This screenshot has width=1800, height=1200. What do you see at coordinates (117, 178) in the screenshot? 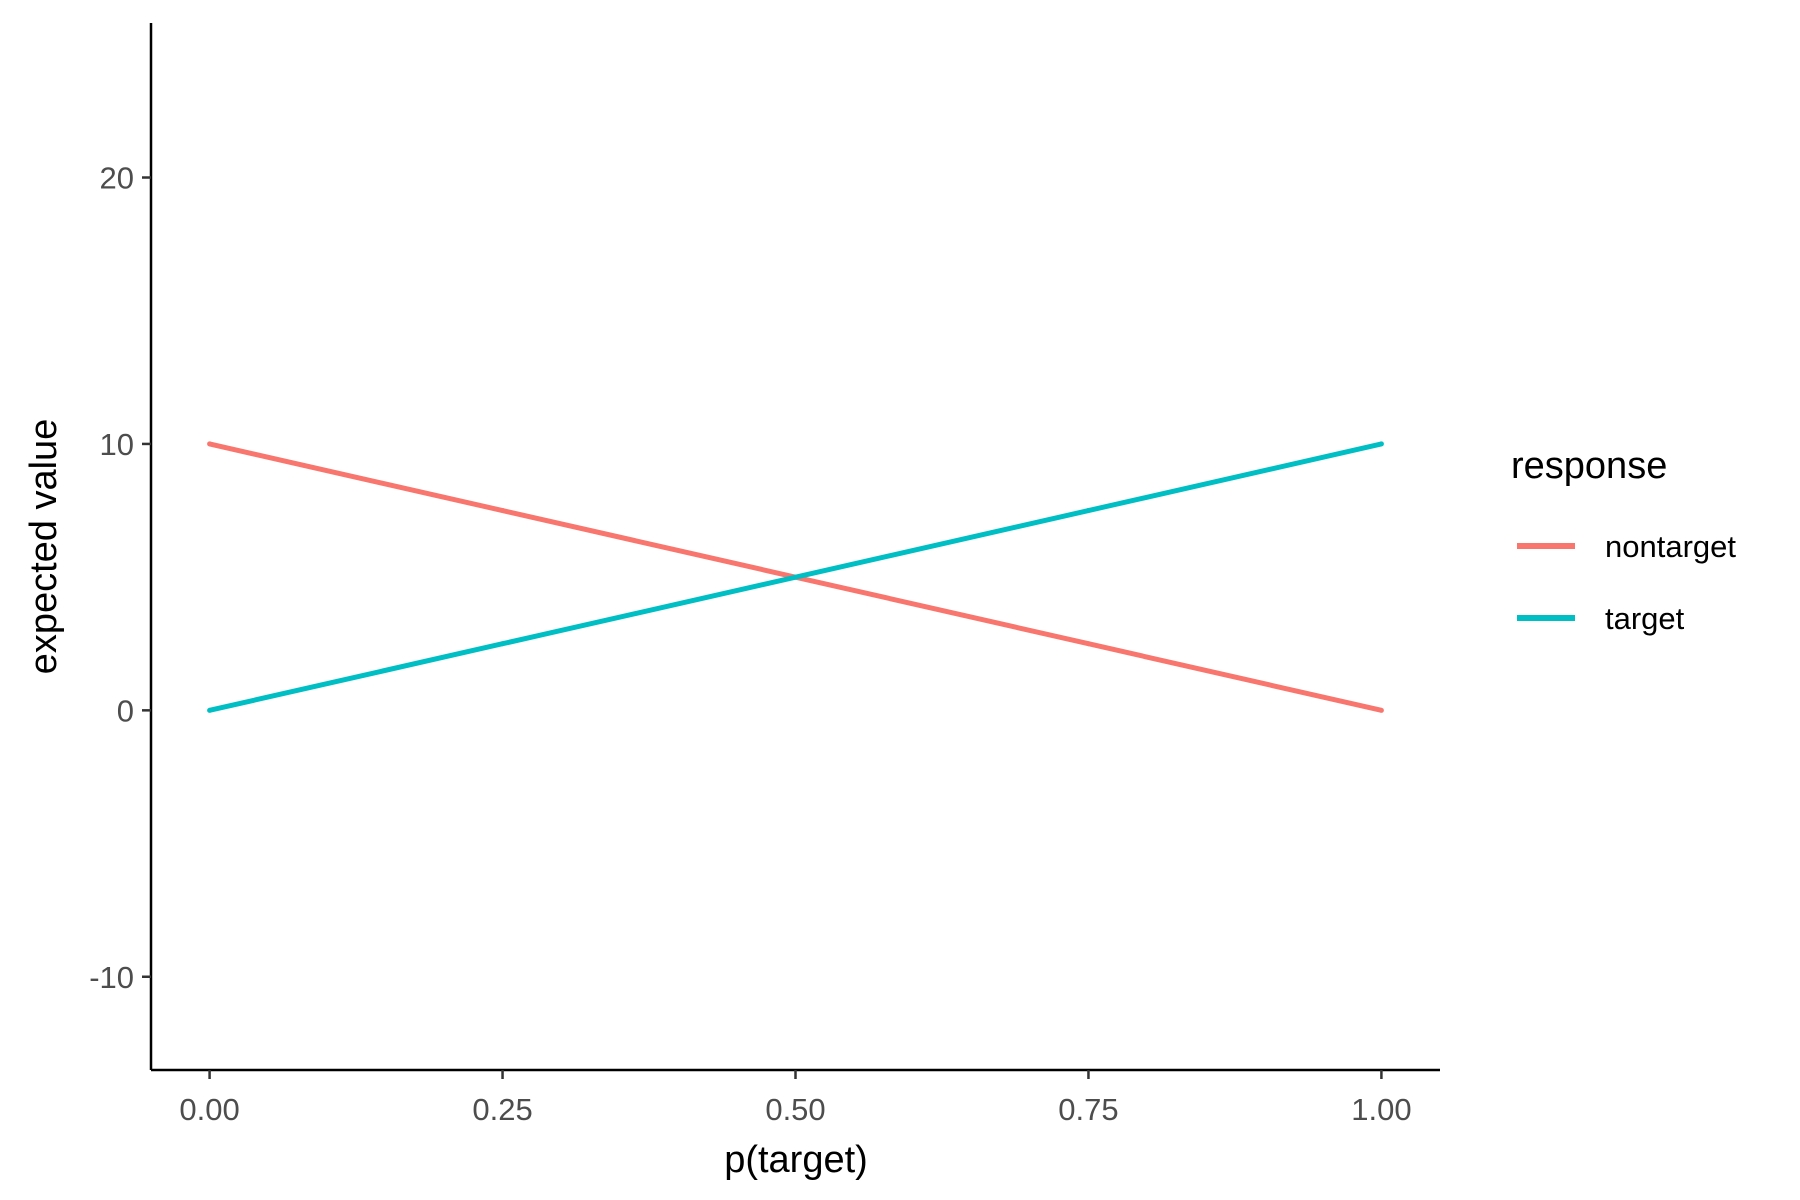
I see `y-tick-label: 20` at bounding box center [117, 178].